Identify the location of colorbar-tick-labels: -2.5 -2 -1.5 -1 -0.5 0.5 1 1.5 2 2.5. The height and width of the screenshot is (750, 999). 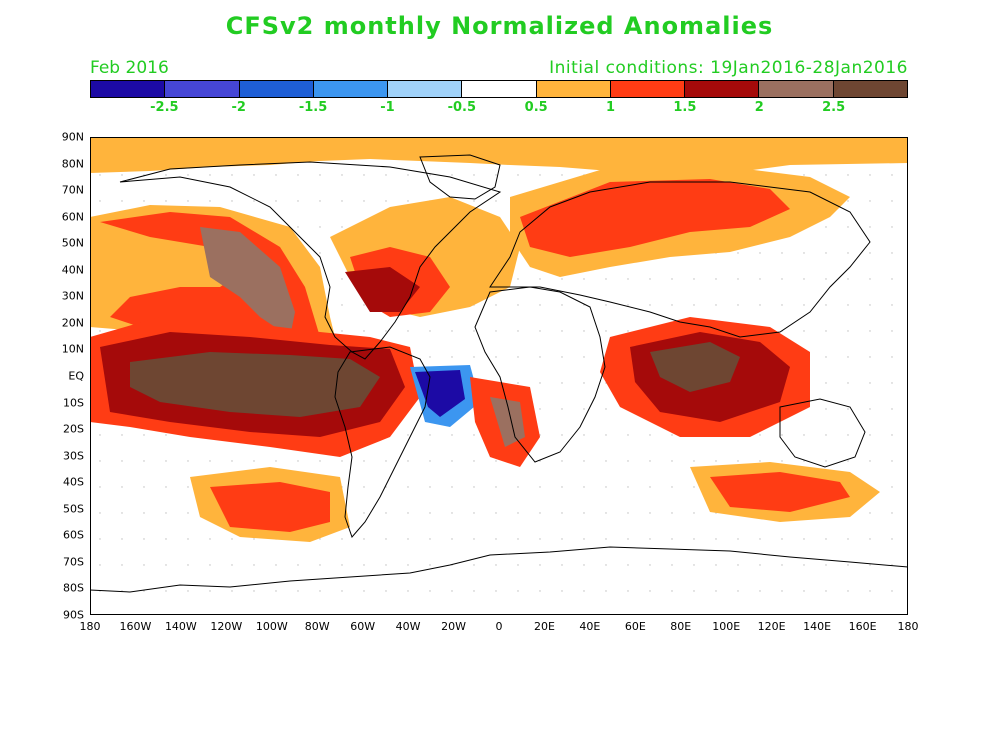
(499, 108).